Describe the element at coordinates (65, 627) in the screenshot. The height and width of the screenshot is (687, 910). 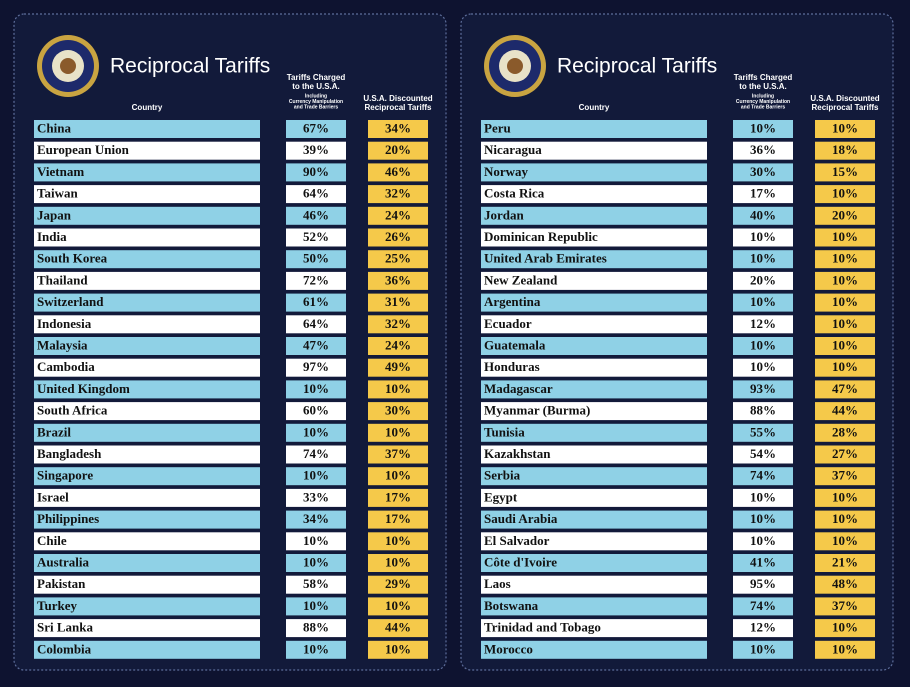
I see `country-name: Sri Lanka` at that location.